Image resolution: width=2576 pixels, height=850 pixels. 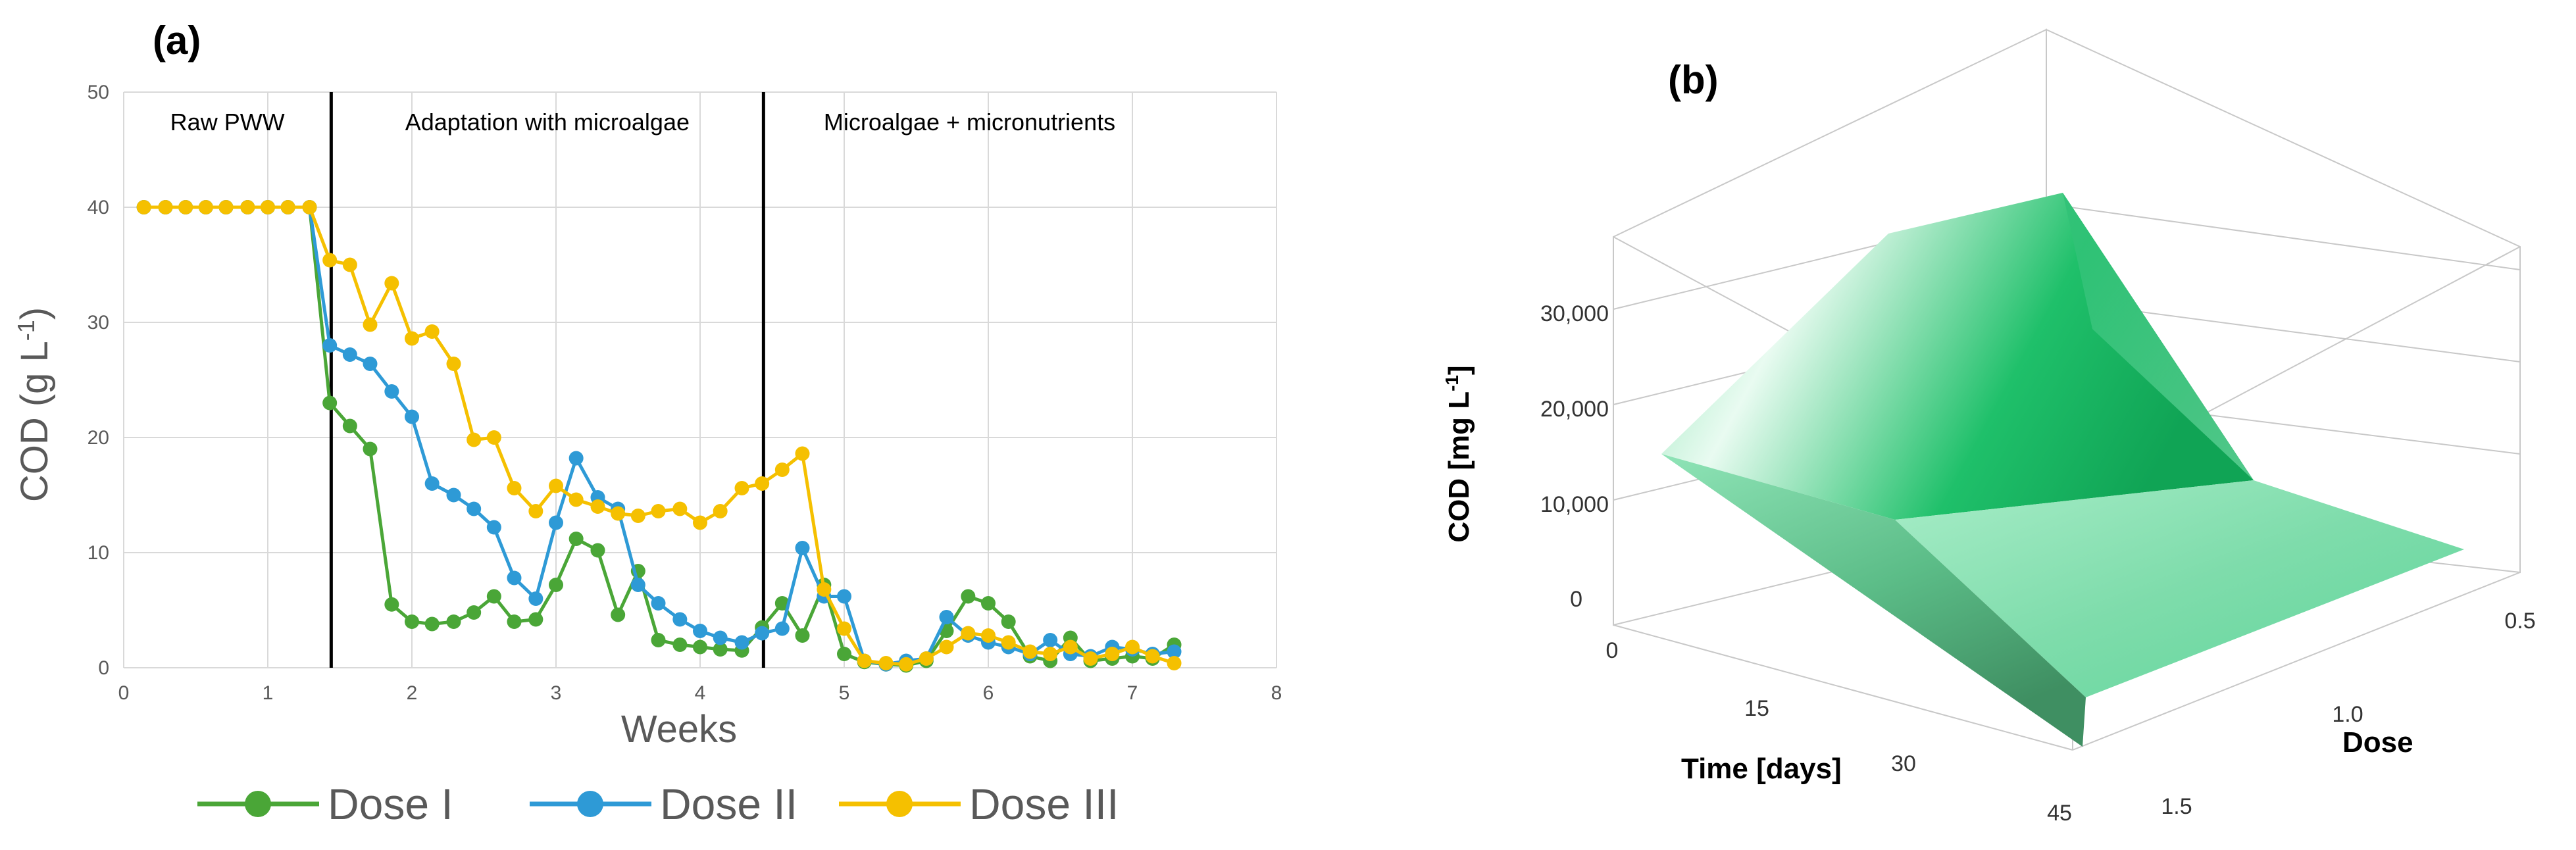 What do you see at coordinates (177, 41) in the screenshot?
I see `panel-a-label: (a)` at bounding box center [177, 41].